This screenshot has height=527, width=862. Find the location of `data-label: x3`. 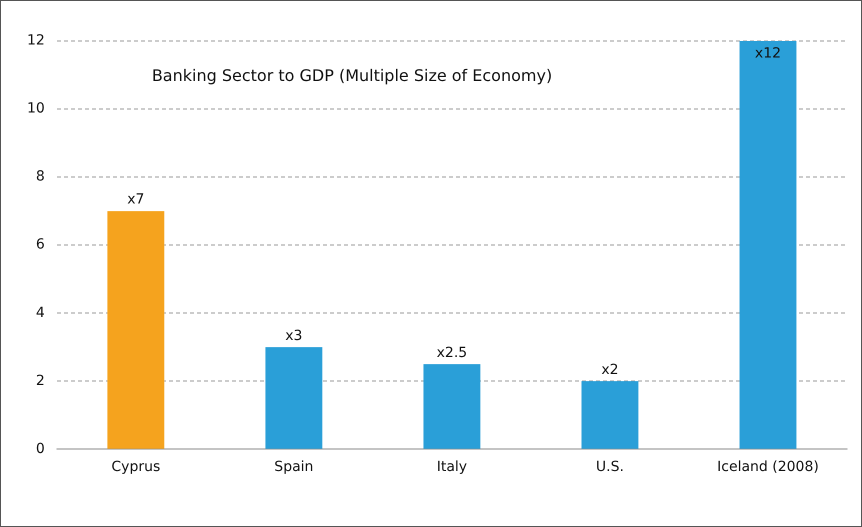

data-label: x3 is located at coordinates (293, 336).